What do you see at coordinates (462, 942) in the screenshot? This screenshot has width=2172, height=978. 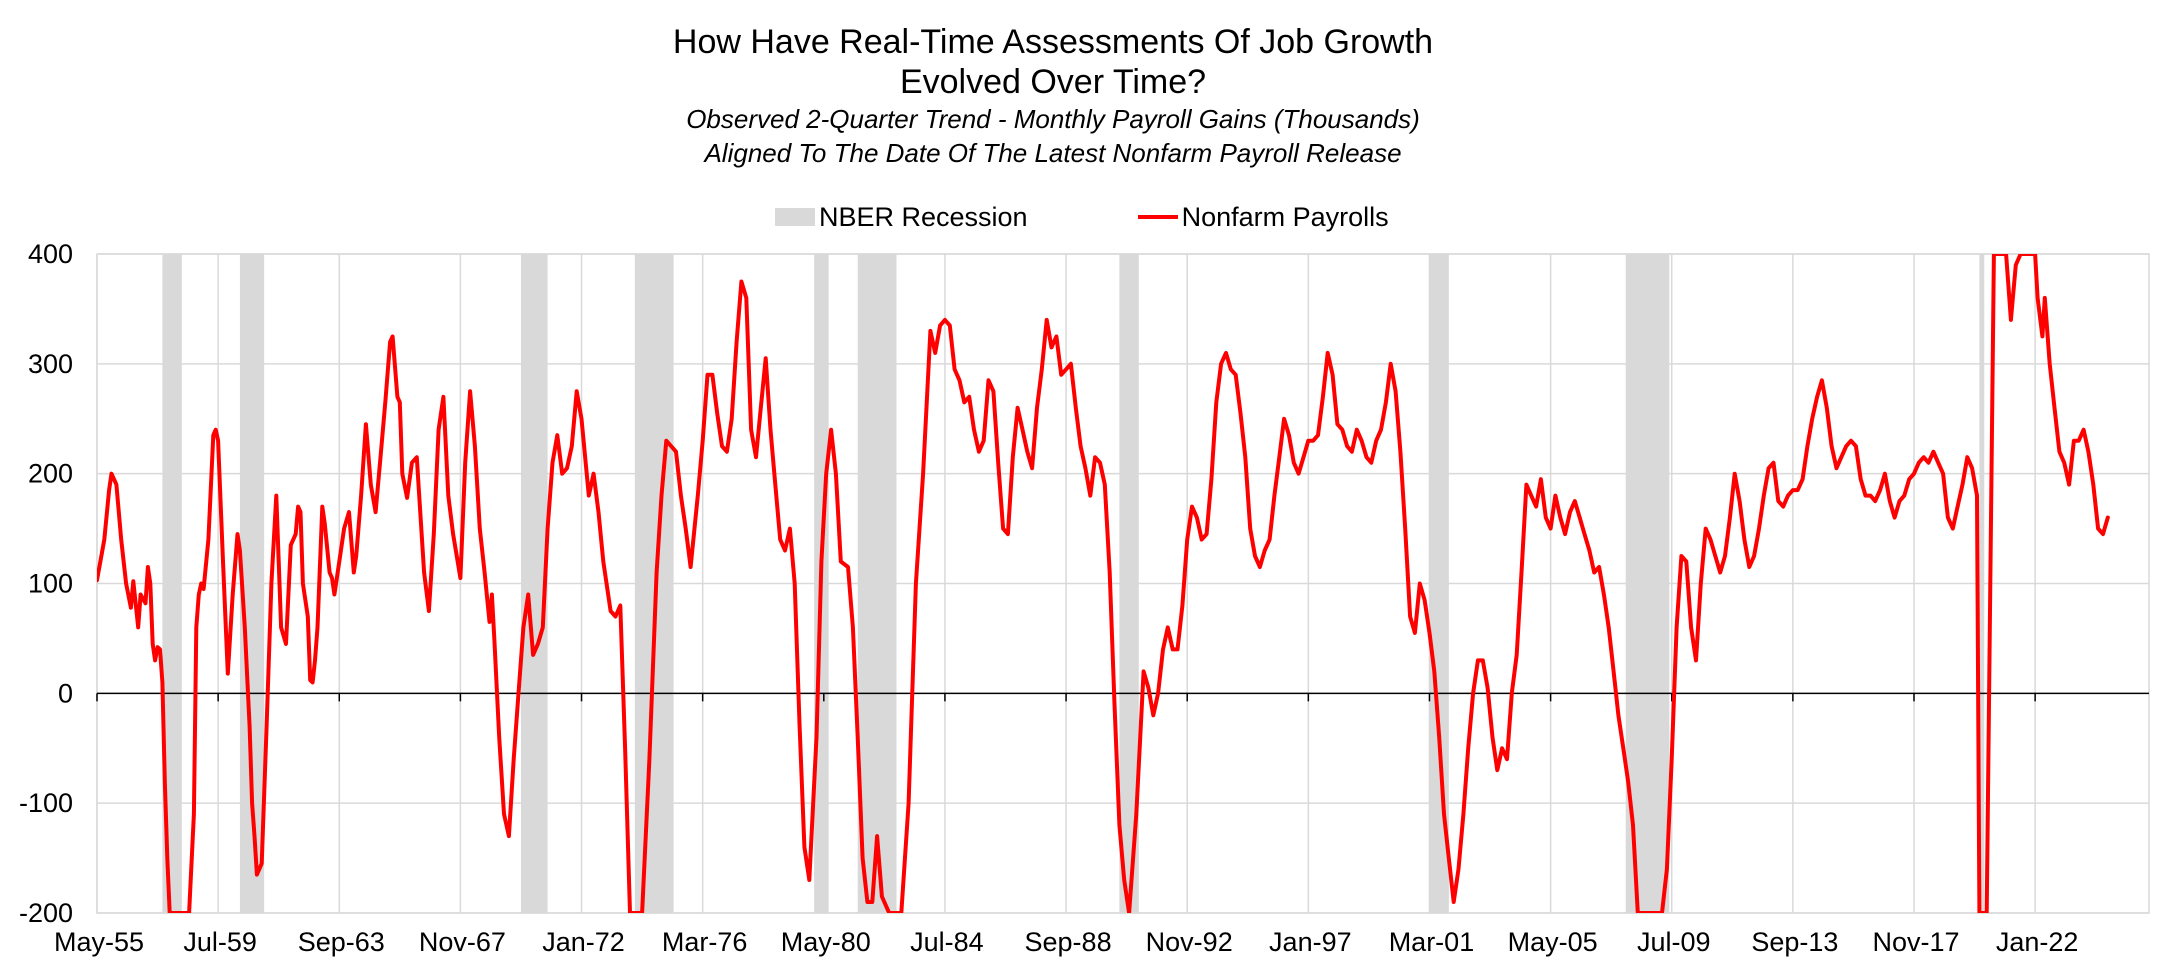 I see `x-tick-label: Nov-67` at bounding box center [462, 942].